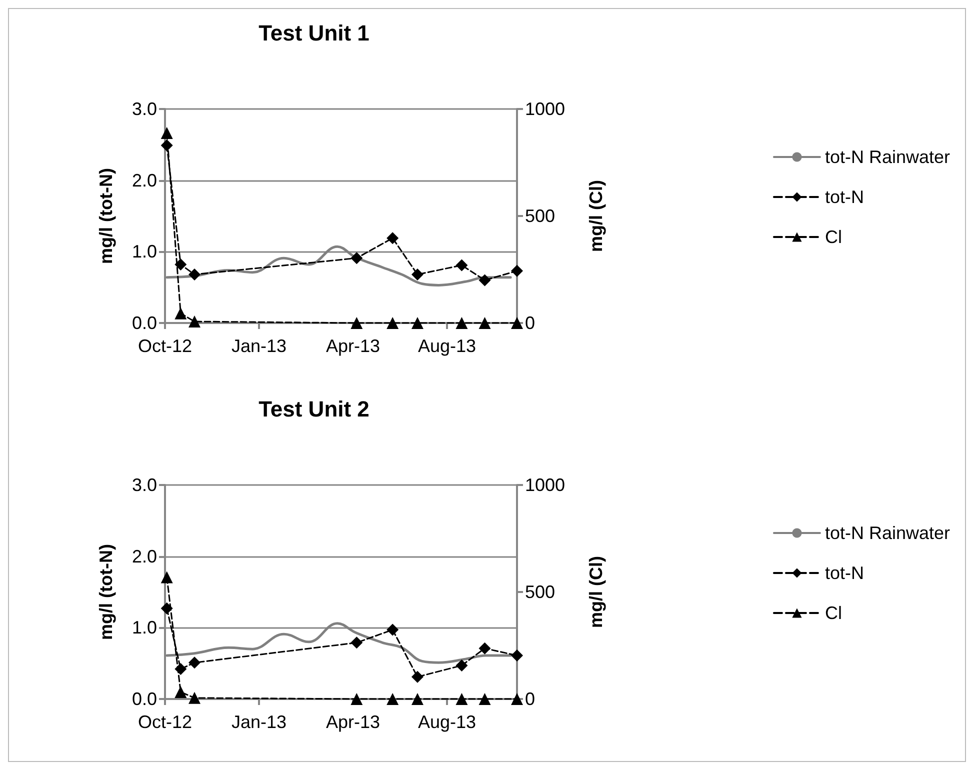 Image resolution: width=972 pixels, height=769 pixels. What do you see at coordinates (314, 33) in the screenshot?
I see `chart-title: Test Unit 1` at bounding box center [314, 33].